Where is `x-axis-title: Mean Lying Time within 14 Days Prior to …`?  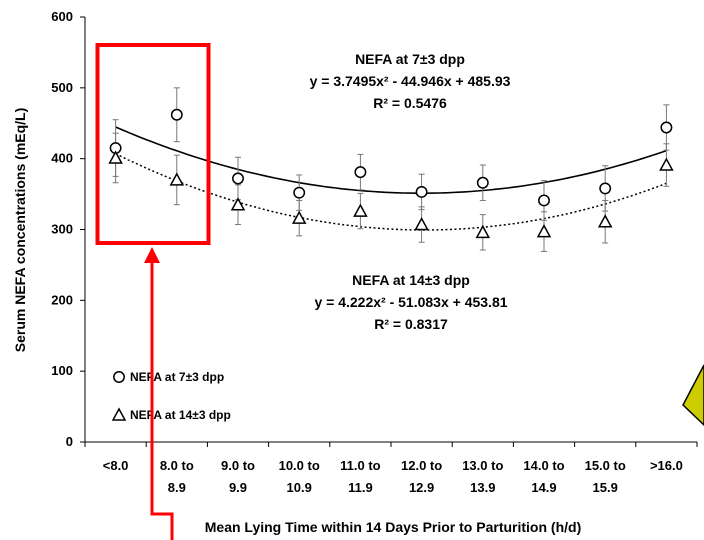 x-axis-title: Mean Lying Time within 14 Days Prior to … is located at coordinates (393, 527).